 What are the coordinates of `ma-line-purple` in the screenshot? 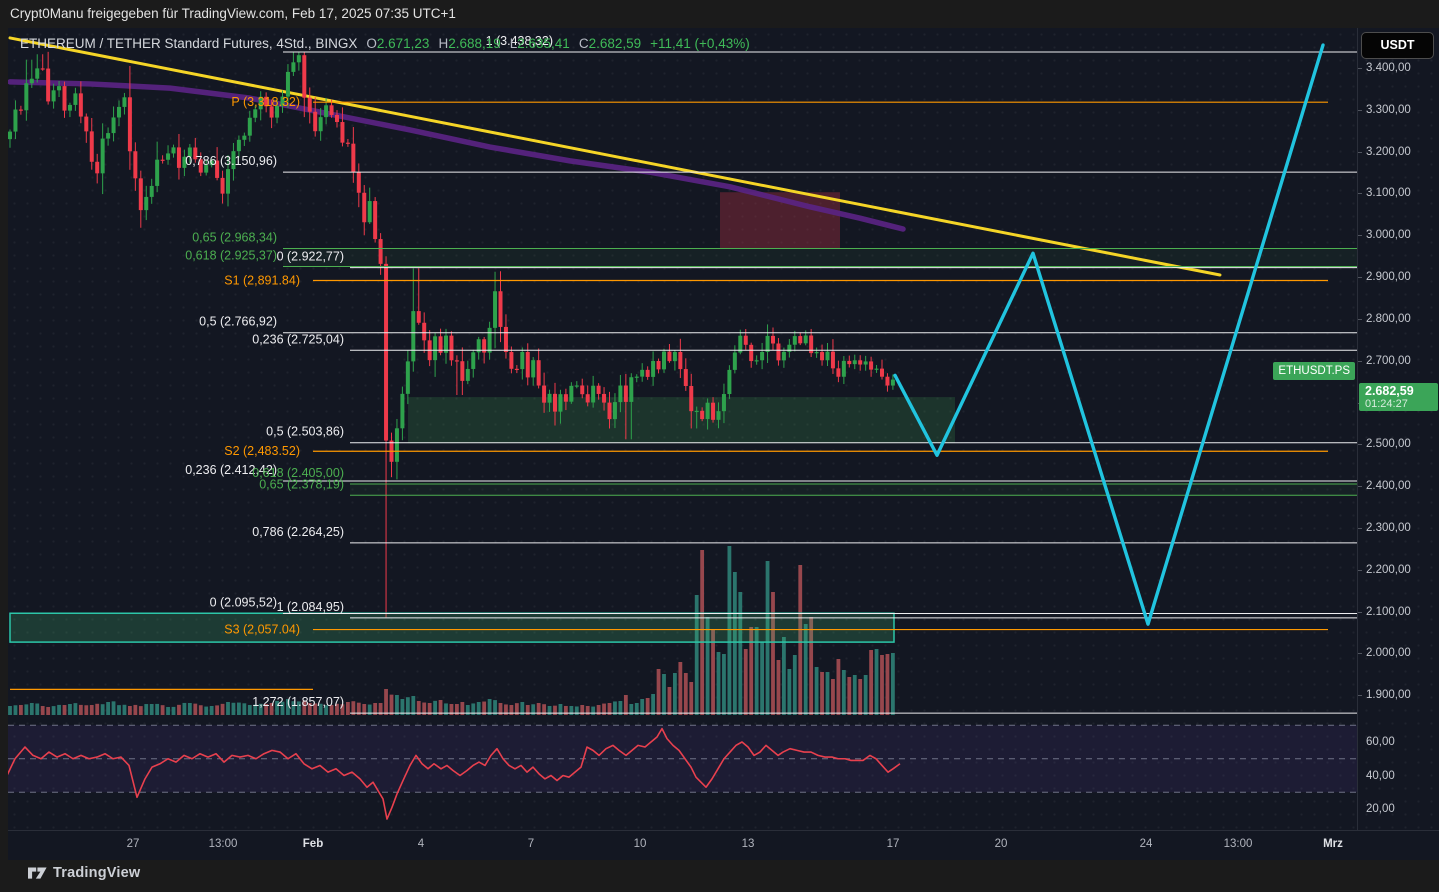 It's located at (457, 155).